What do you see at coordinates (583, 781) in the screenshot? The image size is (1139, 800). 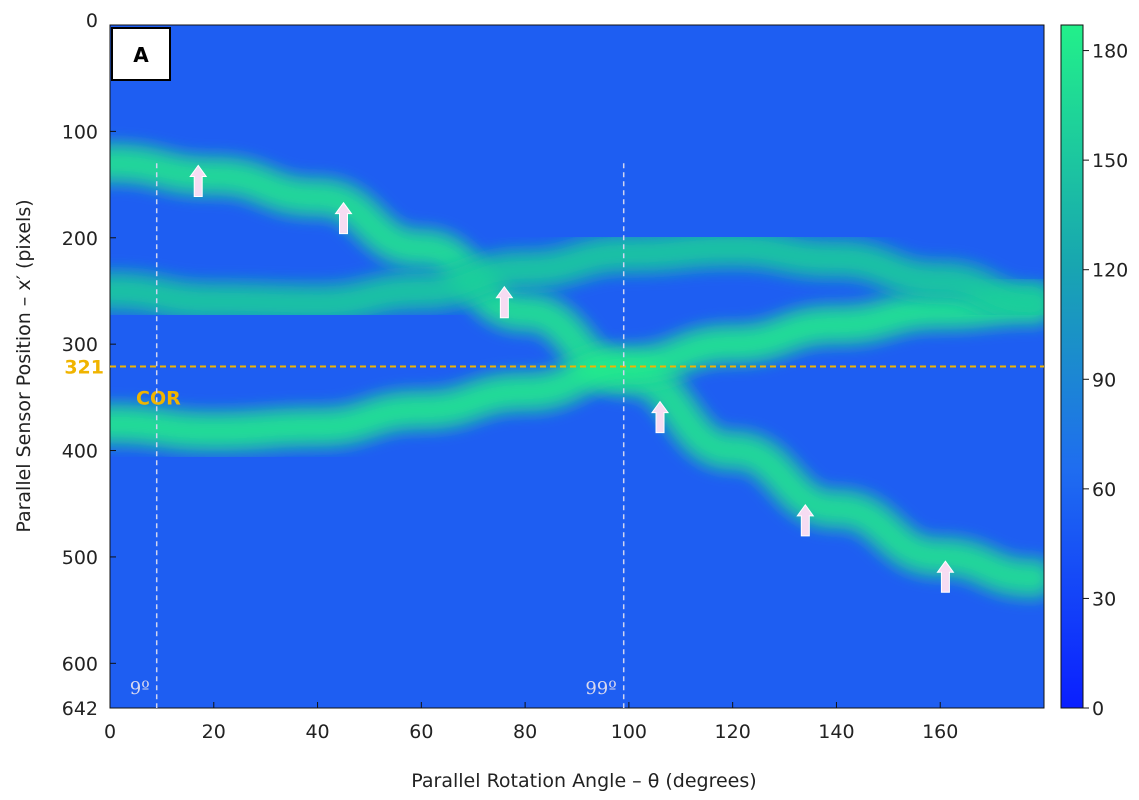 I see `x-axis-label: Parallel Rotation Angle – θ (degrees)` at bounding box center [583, 781].